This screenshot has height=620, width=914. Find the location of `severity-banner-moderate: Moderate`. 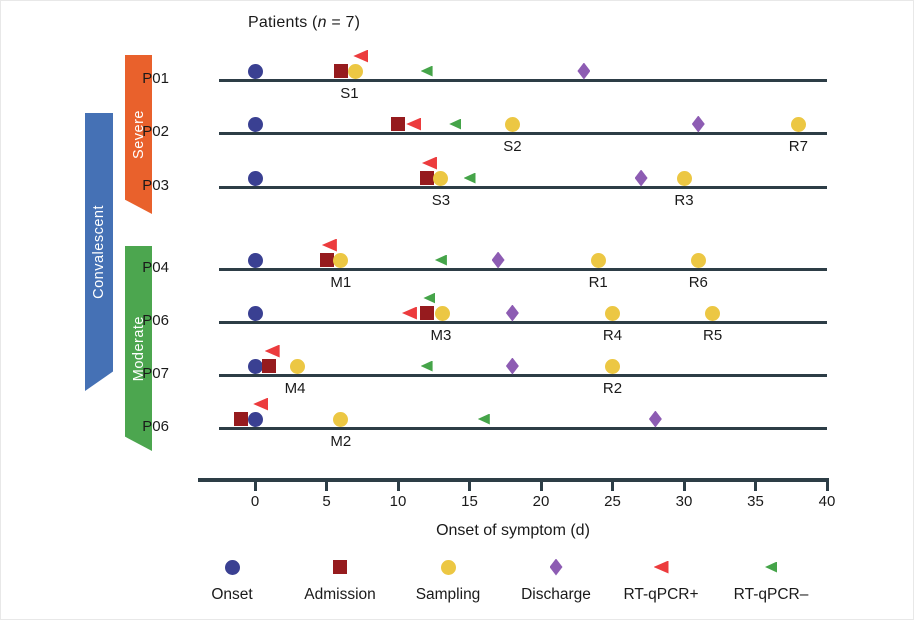

severity-banner-moderate: Moderate is located at coordinates (138, 348).